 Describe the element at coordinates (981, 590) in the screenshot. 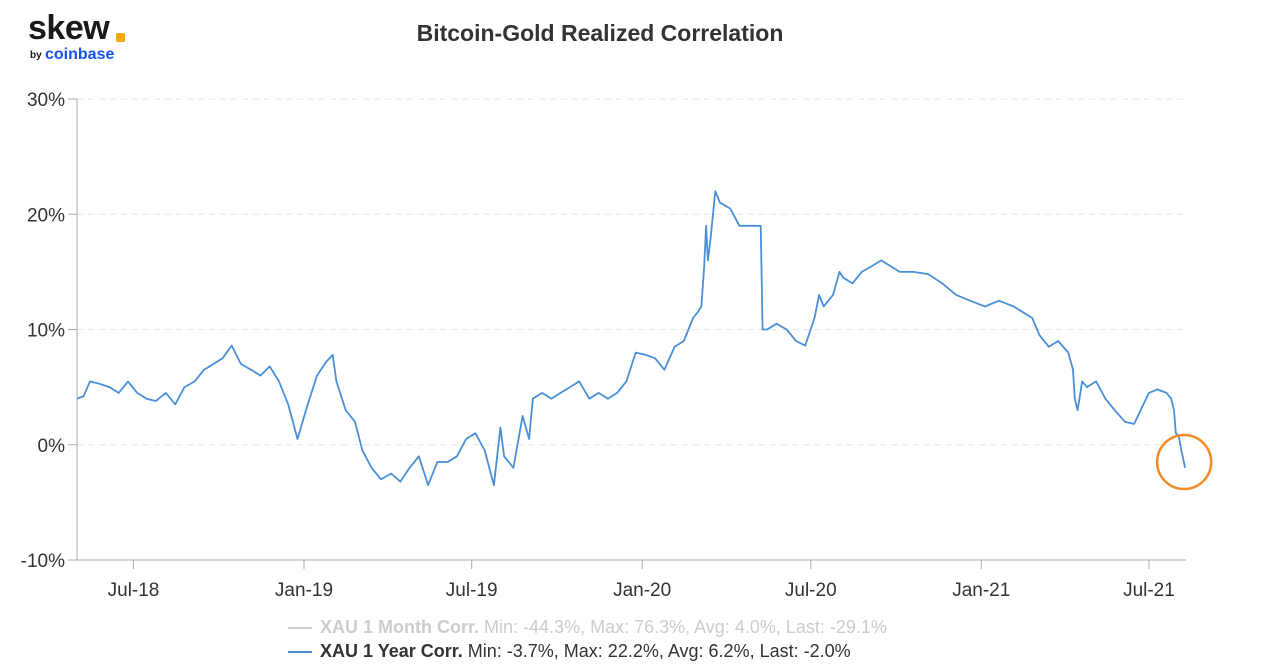

I see `x-tick-label: Jan-21` at that location.